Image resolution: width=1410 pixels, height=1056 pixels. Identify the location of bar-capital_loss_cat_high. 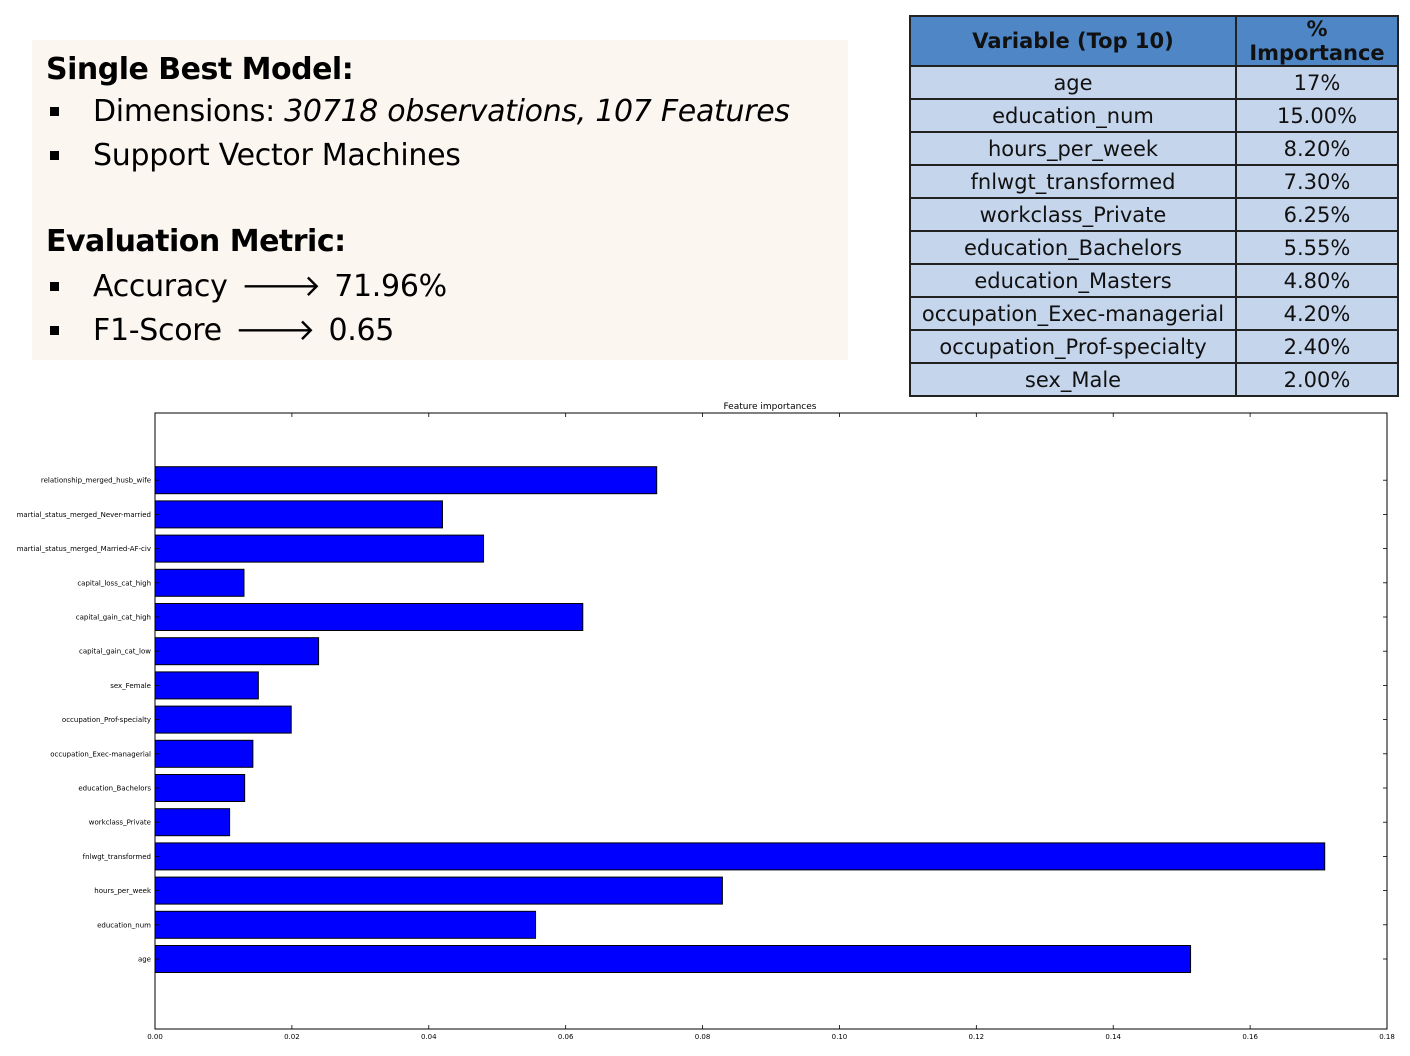
(199, 582).